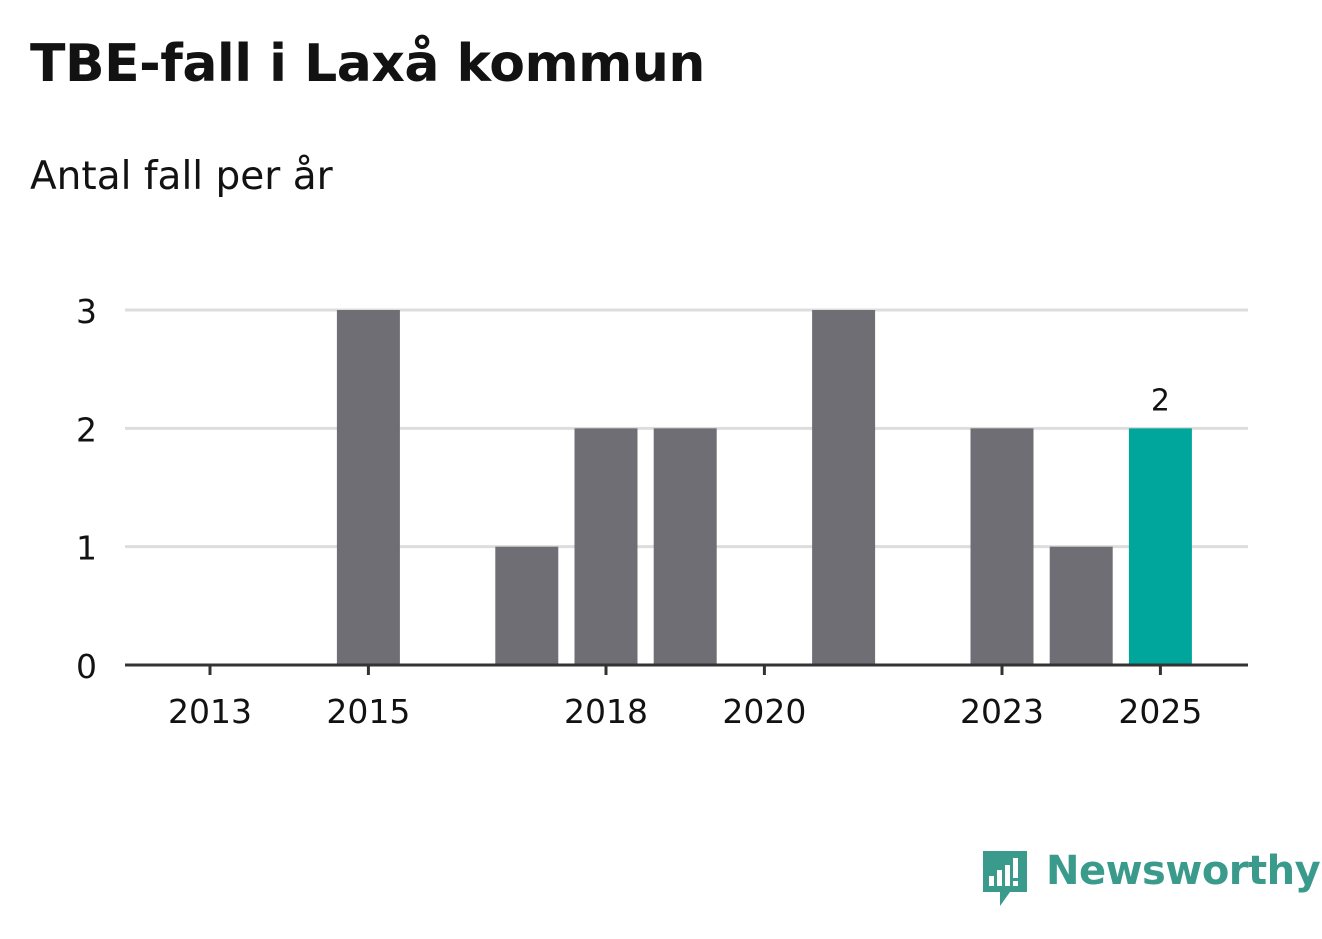 This screenshot has height=939, width=1322. What do you see at coordinates (686, 669) in the screenshot?
I see `axes` at bounding box center [686, 669].